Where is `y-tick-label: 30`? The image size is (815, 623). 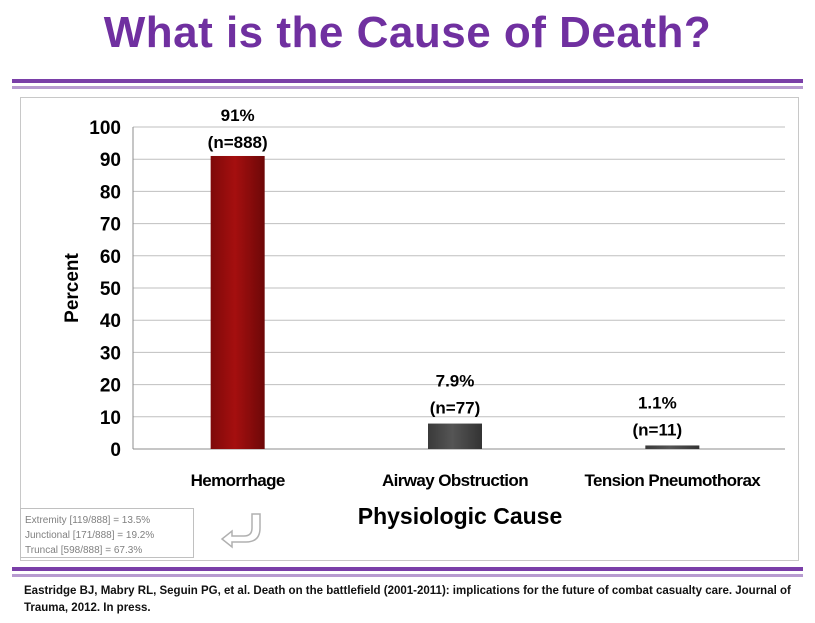
y-tick-label: 30 is located at coordinates (110, 353).